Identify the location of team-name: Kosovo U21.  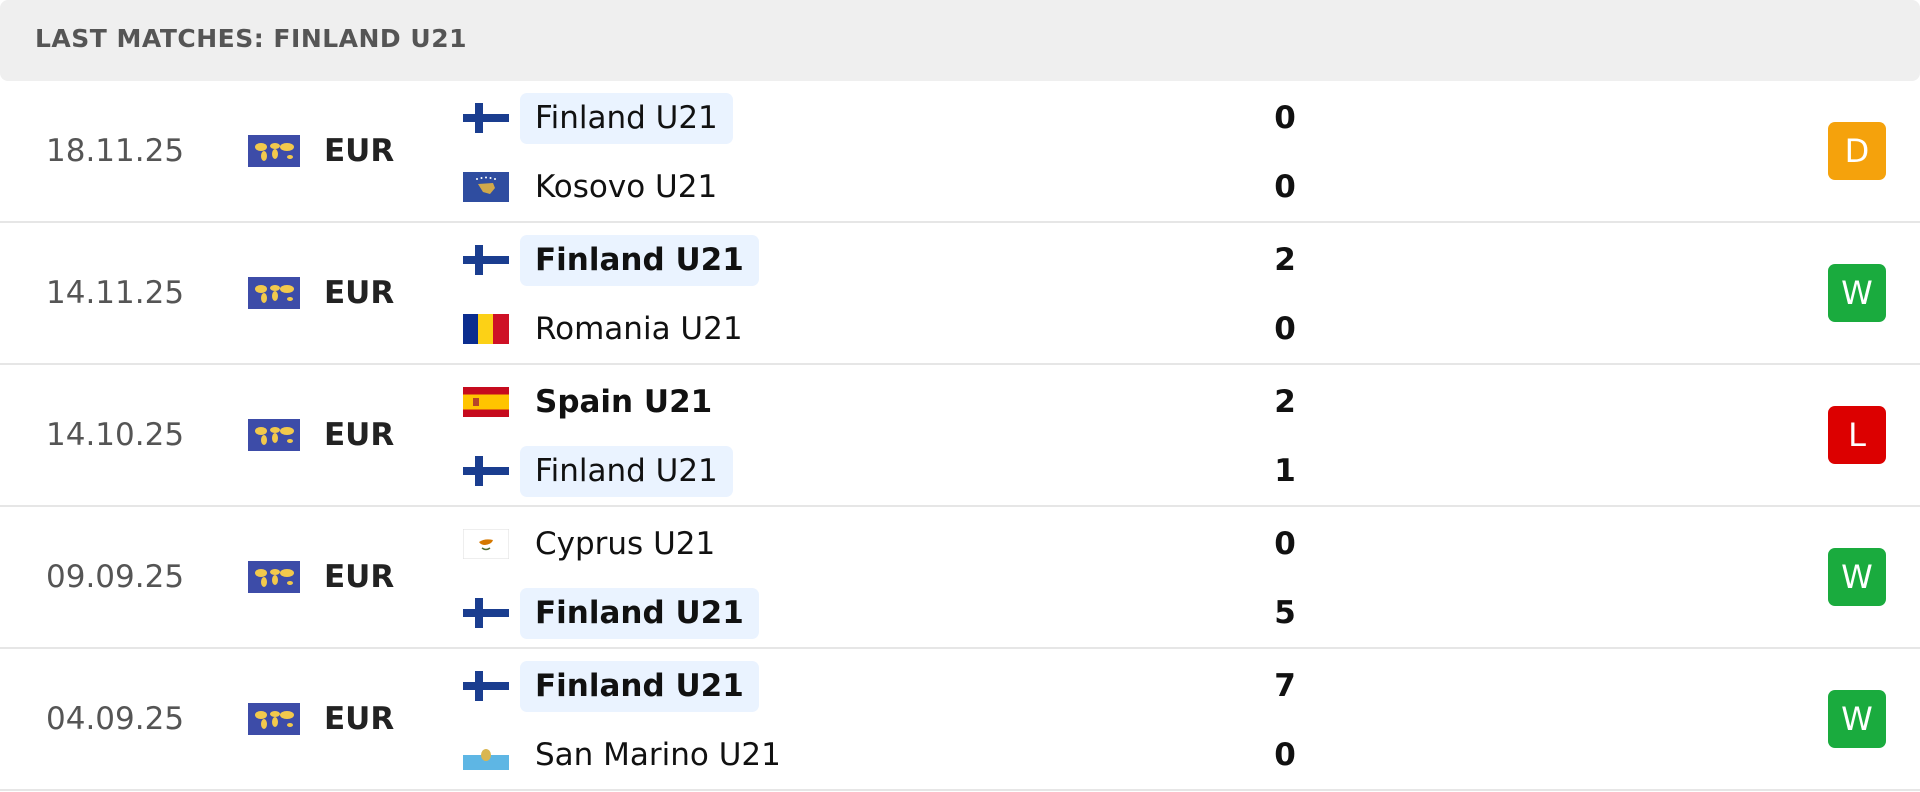
(626, 187).